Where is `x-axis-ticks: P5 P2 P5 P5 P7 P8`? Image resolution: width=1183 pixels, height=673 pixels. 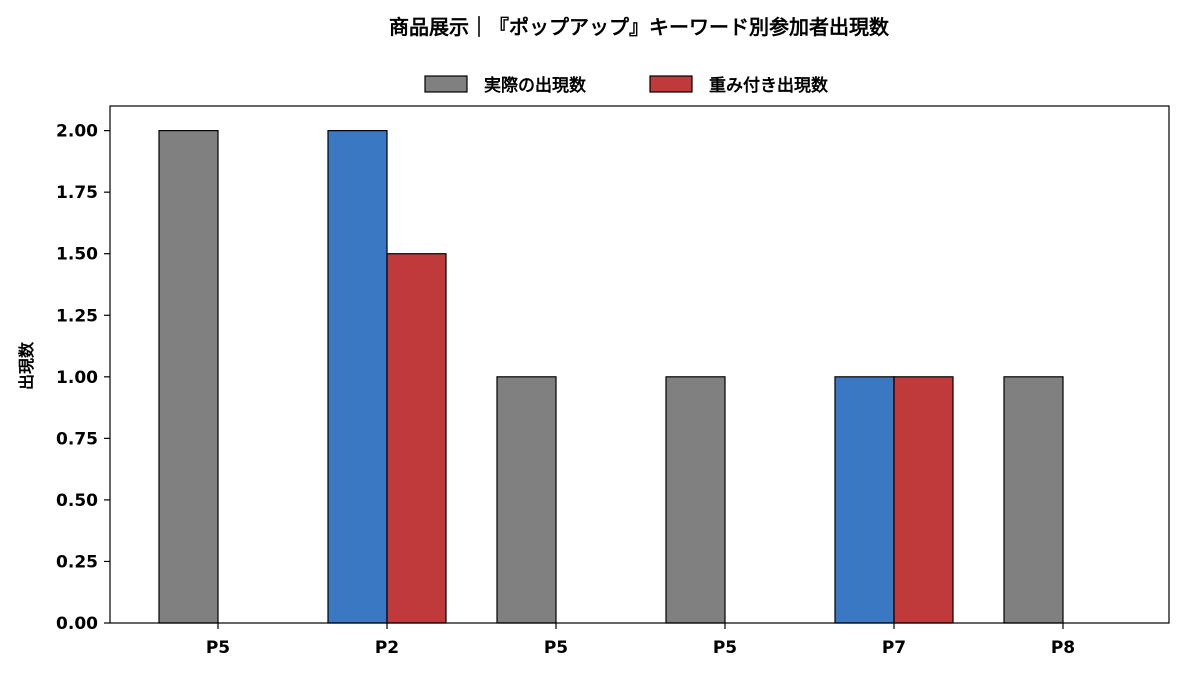 x-axis-ticks: P5 P2 P5 P5 P7 P8 is located at coordinates (640, 640).